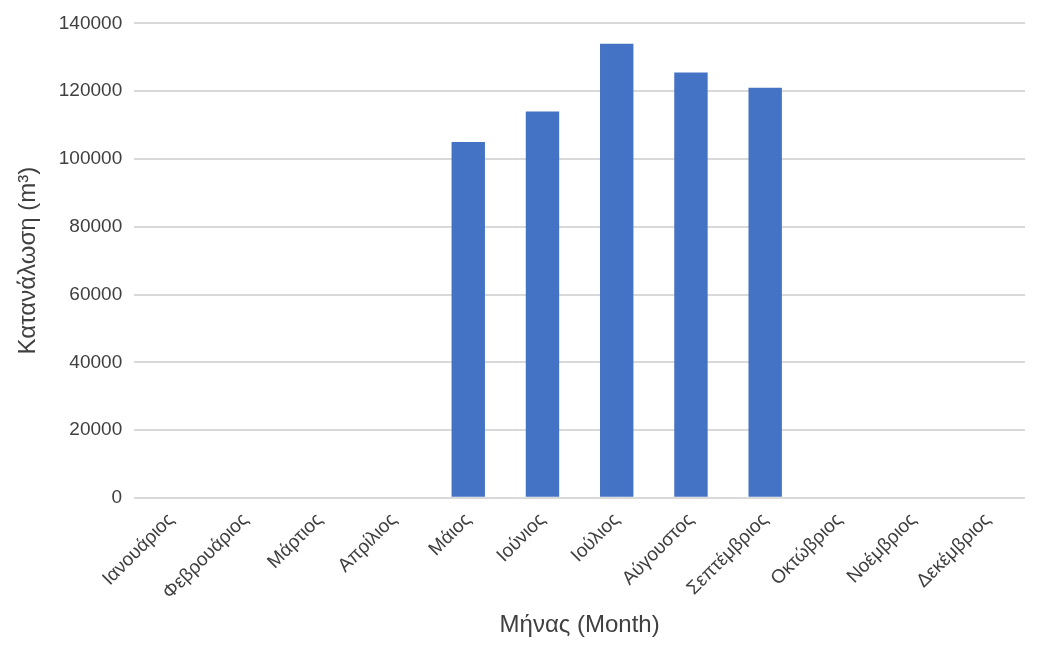  Describe the element at coordinates (96, 361) in the screenshot. I see `y-tick-label: 40000` at that location.